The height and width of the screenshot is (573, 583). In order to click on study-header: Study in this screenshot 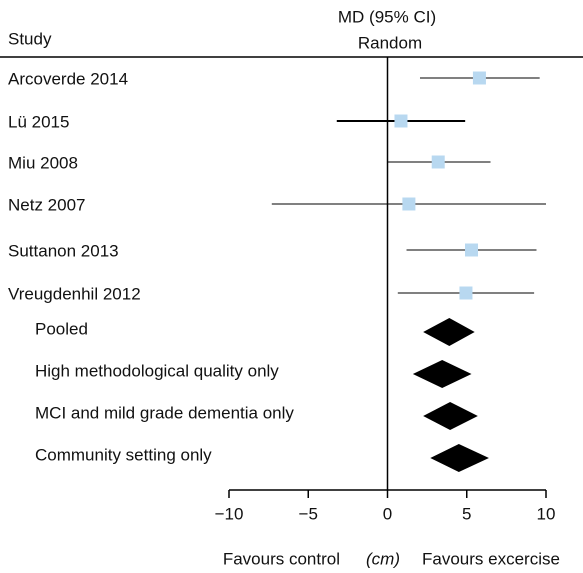, I will do `click(30, 38)`.